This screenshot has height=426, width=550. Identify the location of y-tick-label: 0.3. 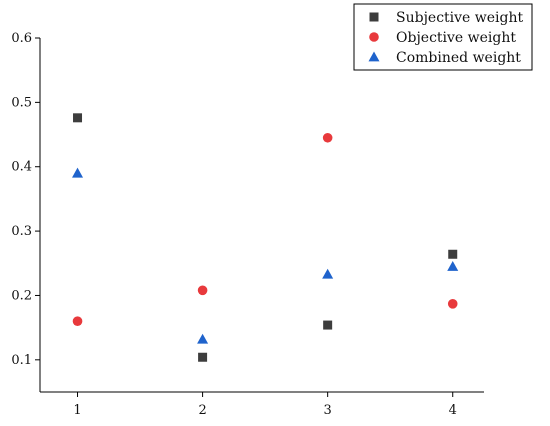
(21, 231).